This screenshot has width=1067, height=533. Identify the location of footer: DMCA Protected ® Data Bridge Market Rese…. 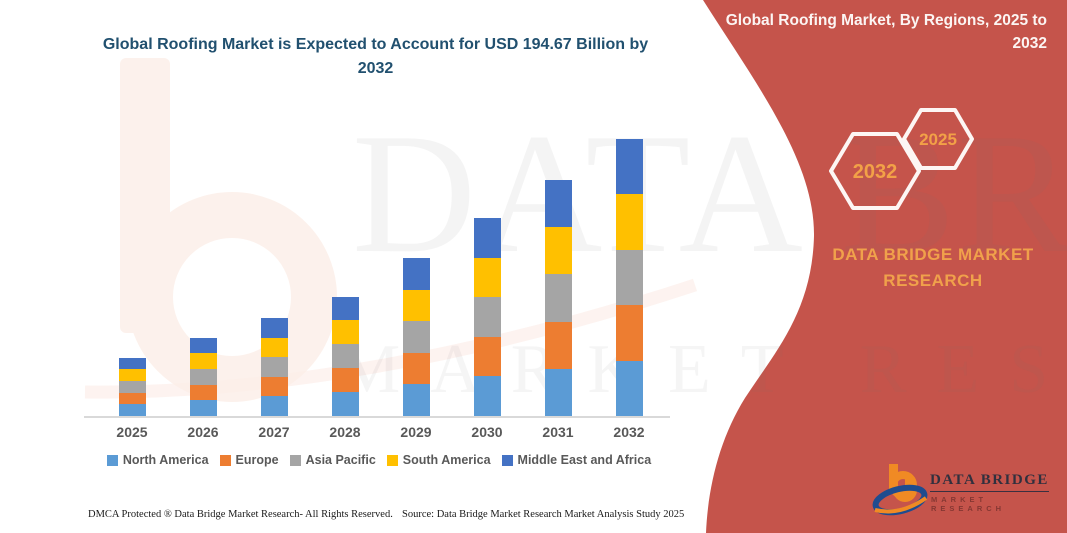
(388, 514).